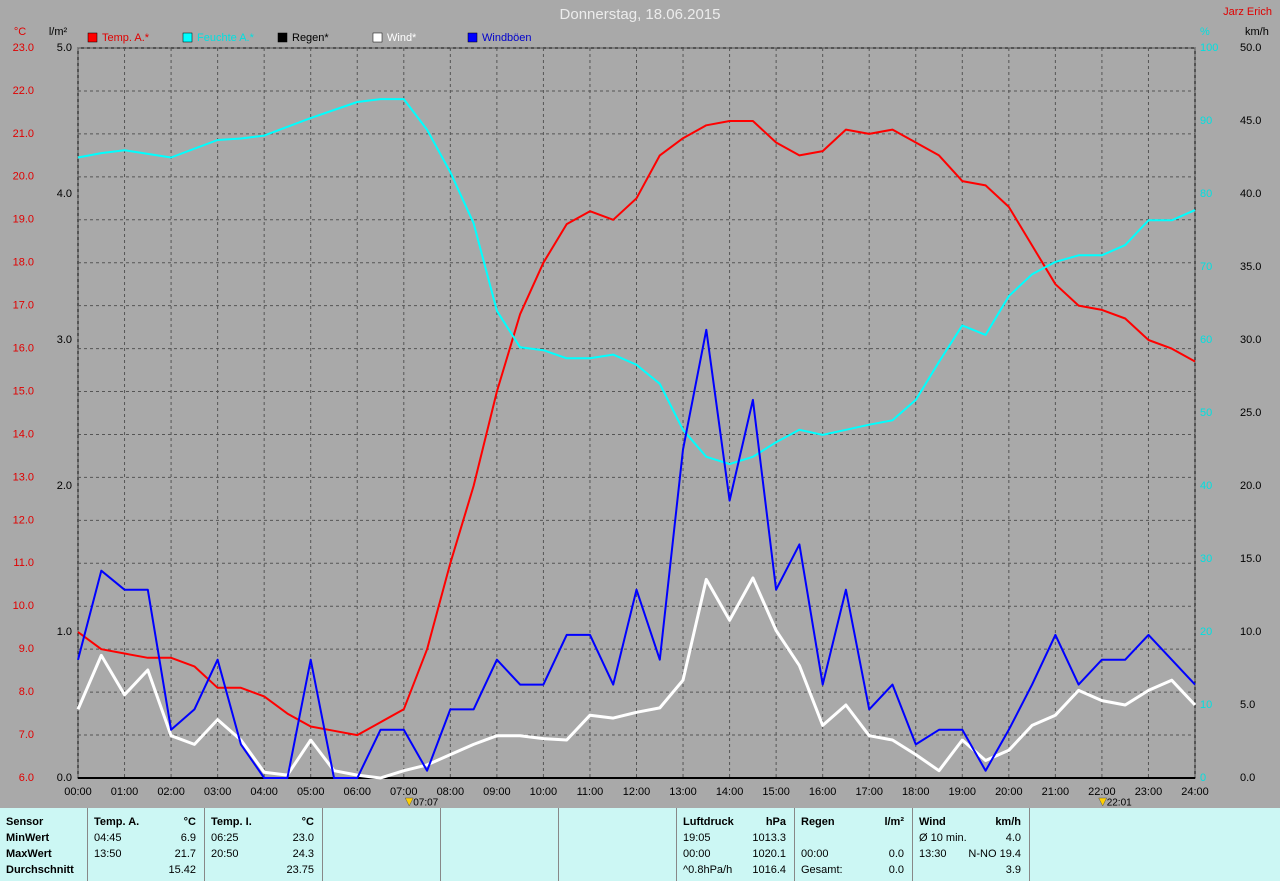 The width and height of the screenshot is (1280, 881). Describe the element at coordinates (126, 38) in the screenshot. I see `legend-label: Temp. A.*` at that location.